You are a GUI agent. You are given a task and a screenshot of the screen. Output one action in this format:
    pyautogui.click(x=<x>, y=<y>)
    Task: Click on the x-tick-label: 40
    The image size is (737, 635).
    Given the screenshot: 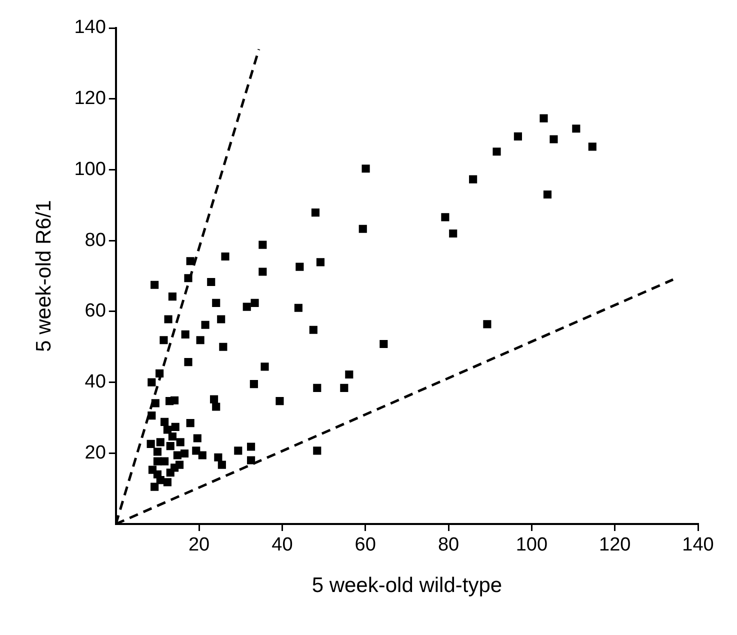 What is the action you would take?
    pyautogui.click(x=282, y=545)
    